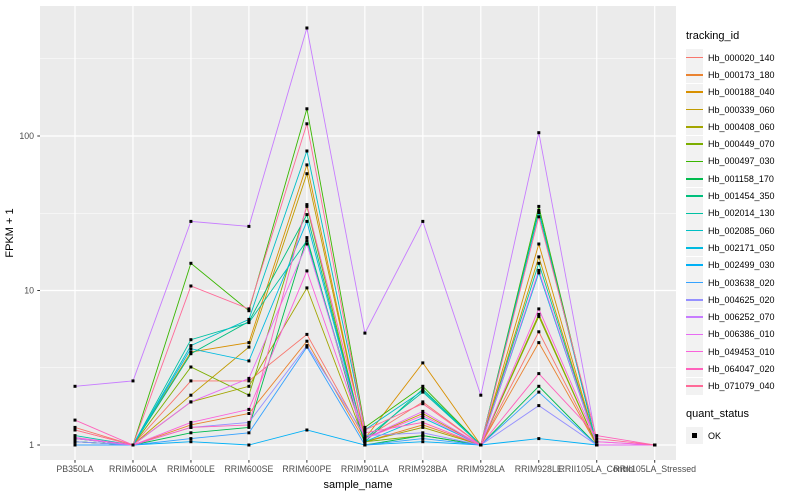 This screenshot has width=800, height=500. Describe the element at coordinates (743, 334) in the screenshot. I see `legend-item: Hb_006386_010` at that location.